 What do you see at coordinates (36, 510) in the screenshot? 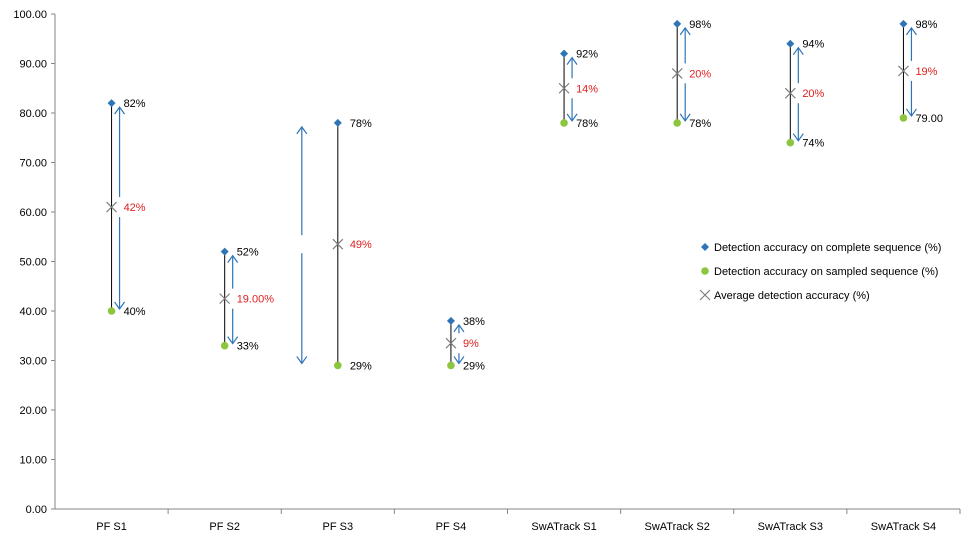
I see `y-tick-label: 0.00` at bounding box center [36, 510].